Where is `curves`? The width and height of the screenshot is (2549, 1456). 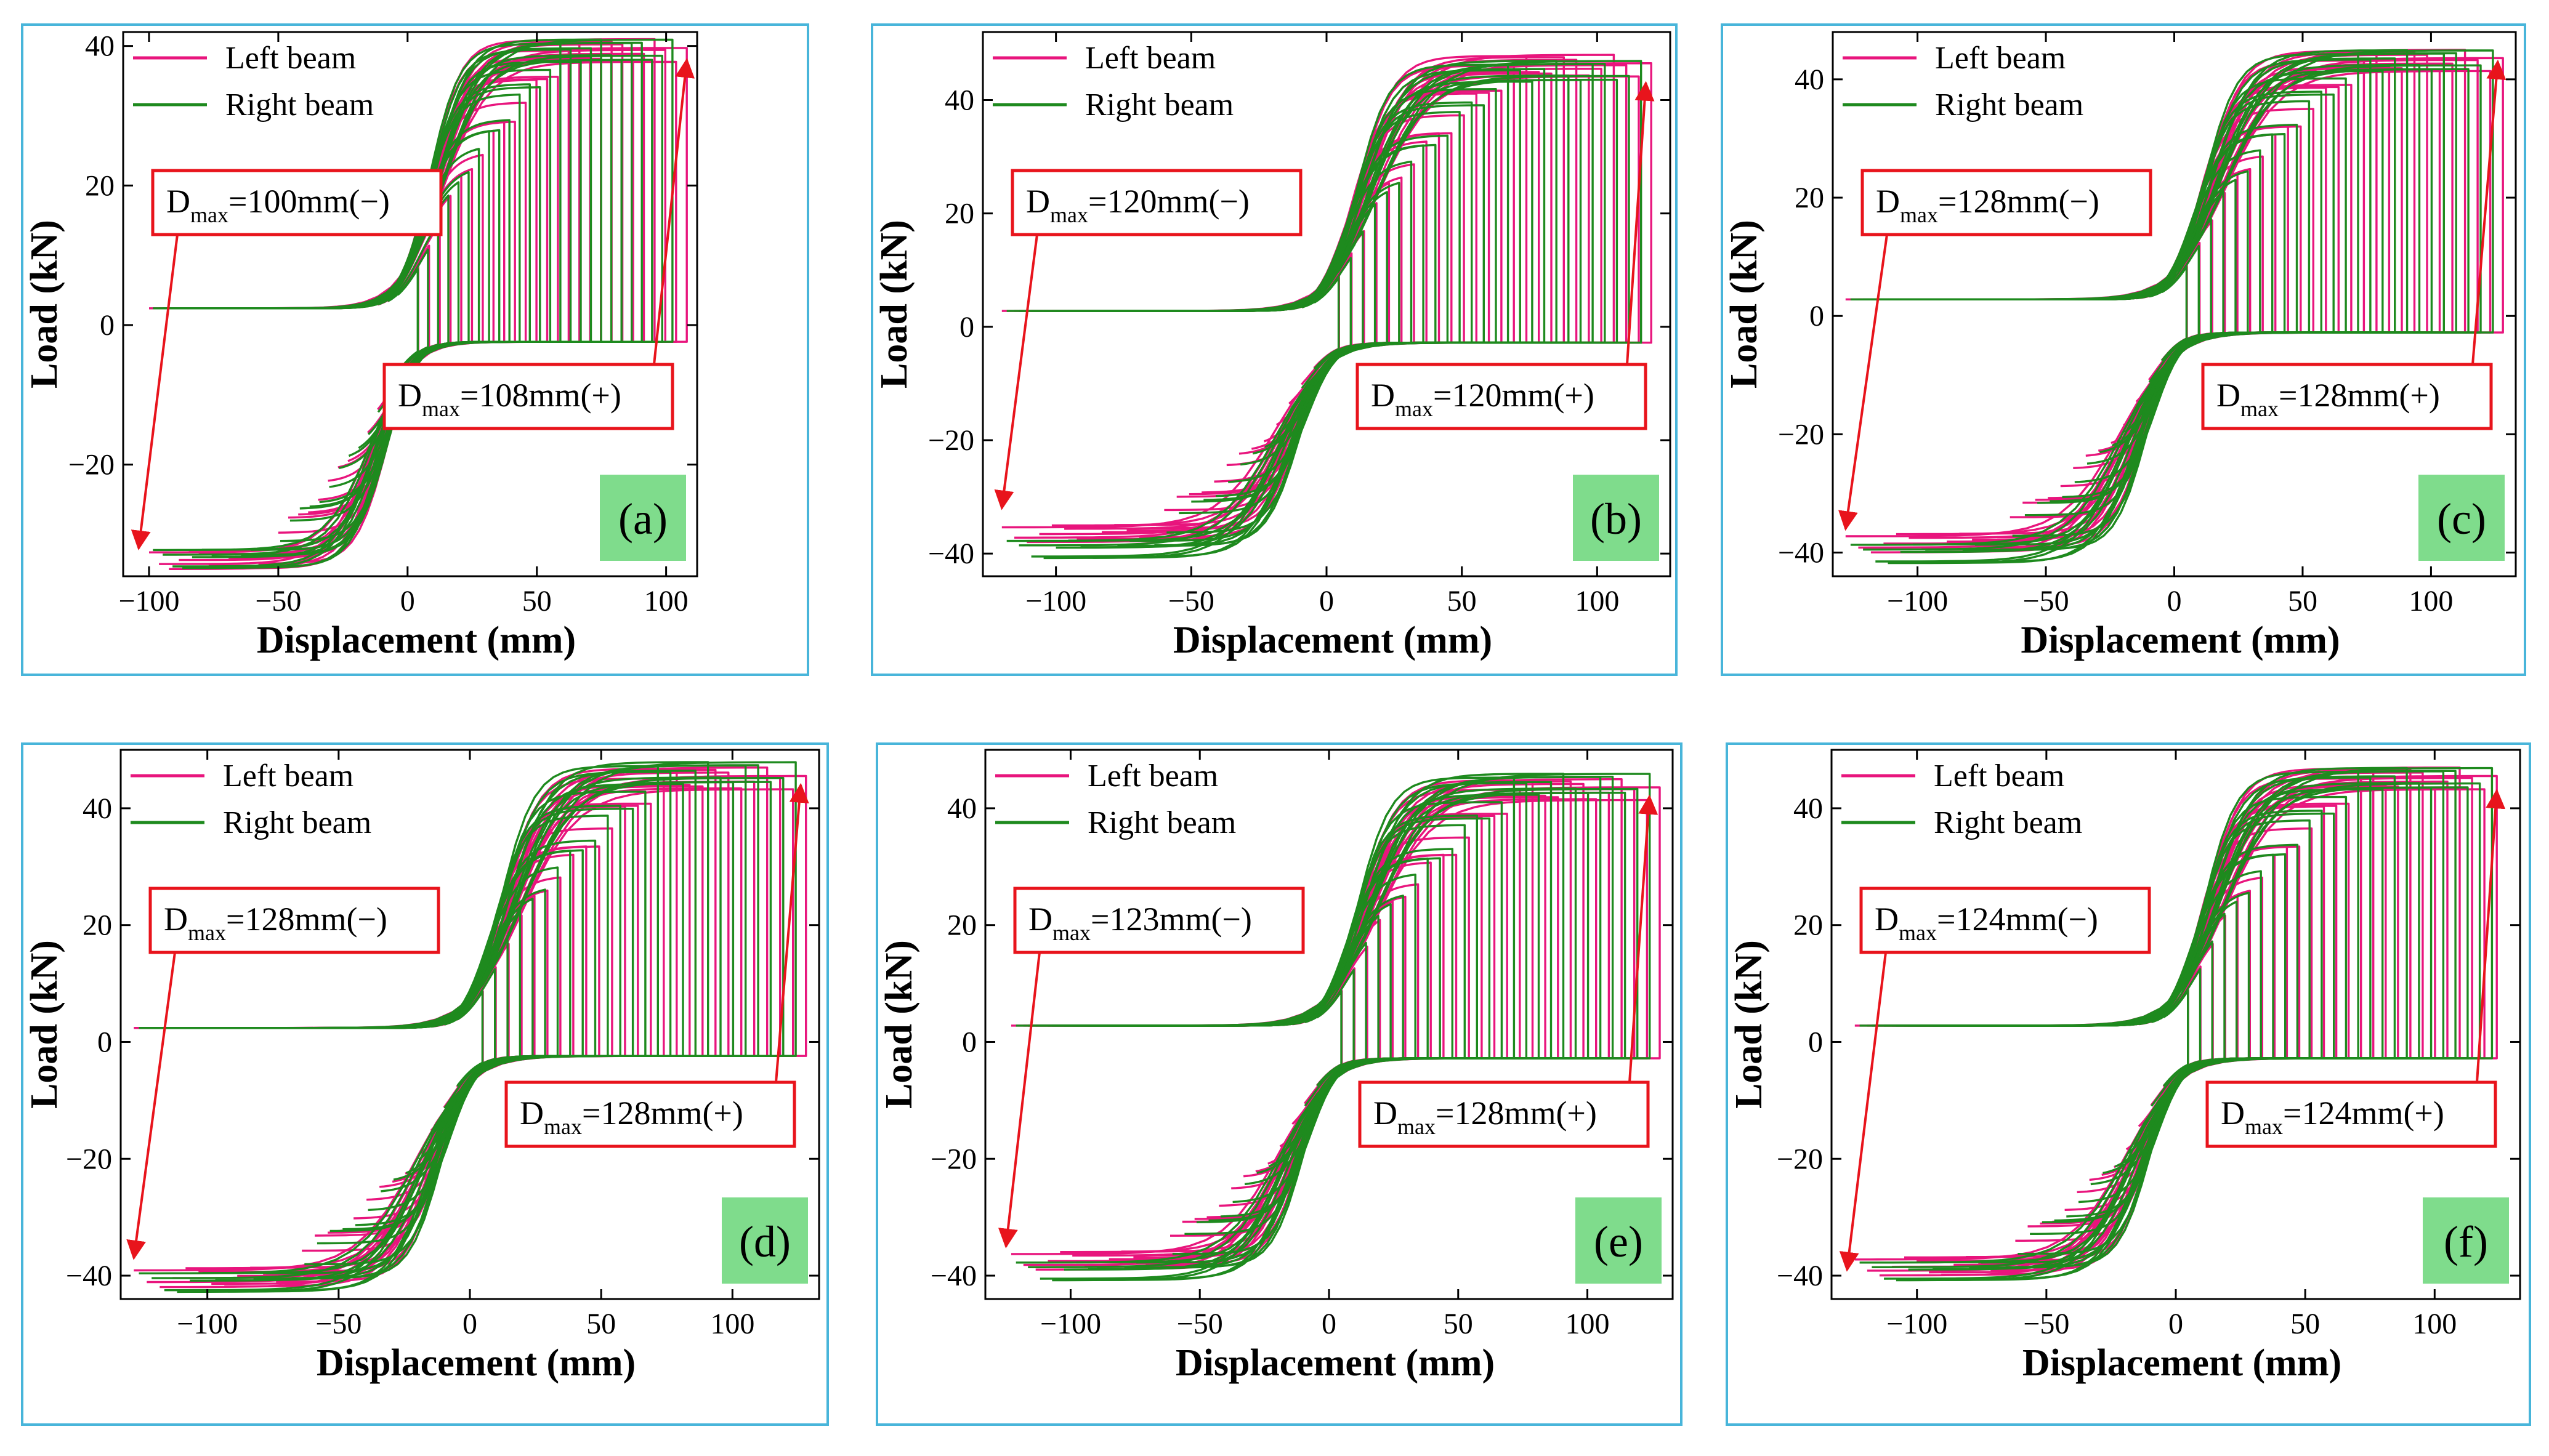 curves is located at coordinates (418, 304).